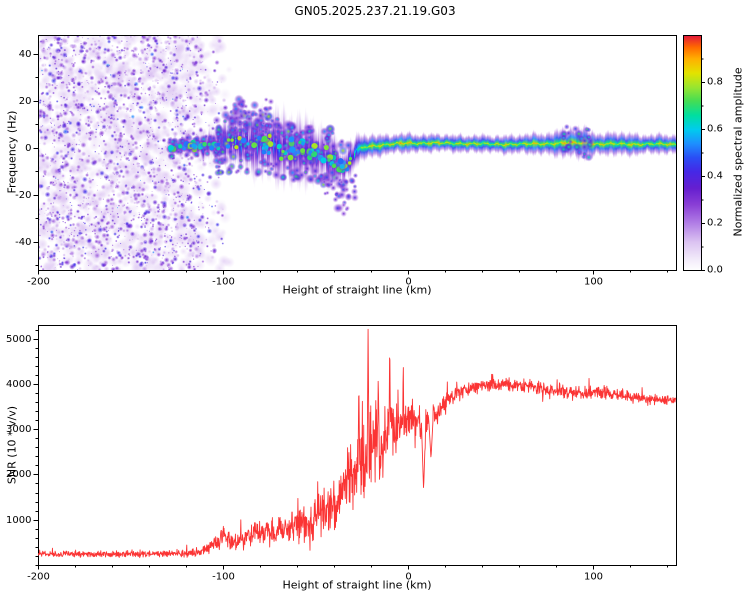 This screenshot has height=600, width=750. I want to click on top-y-axis-label: Frequency (Hz), so click(12, 152).